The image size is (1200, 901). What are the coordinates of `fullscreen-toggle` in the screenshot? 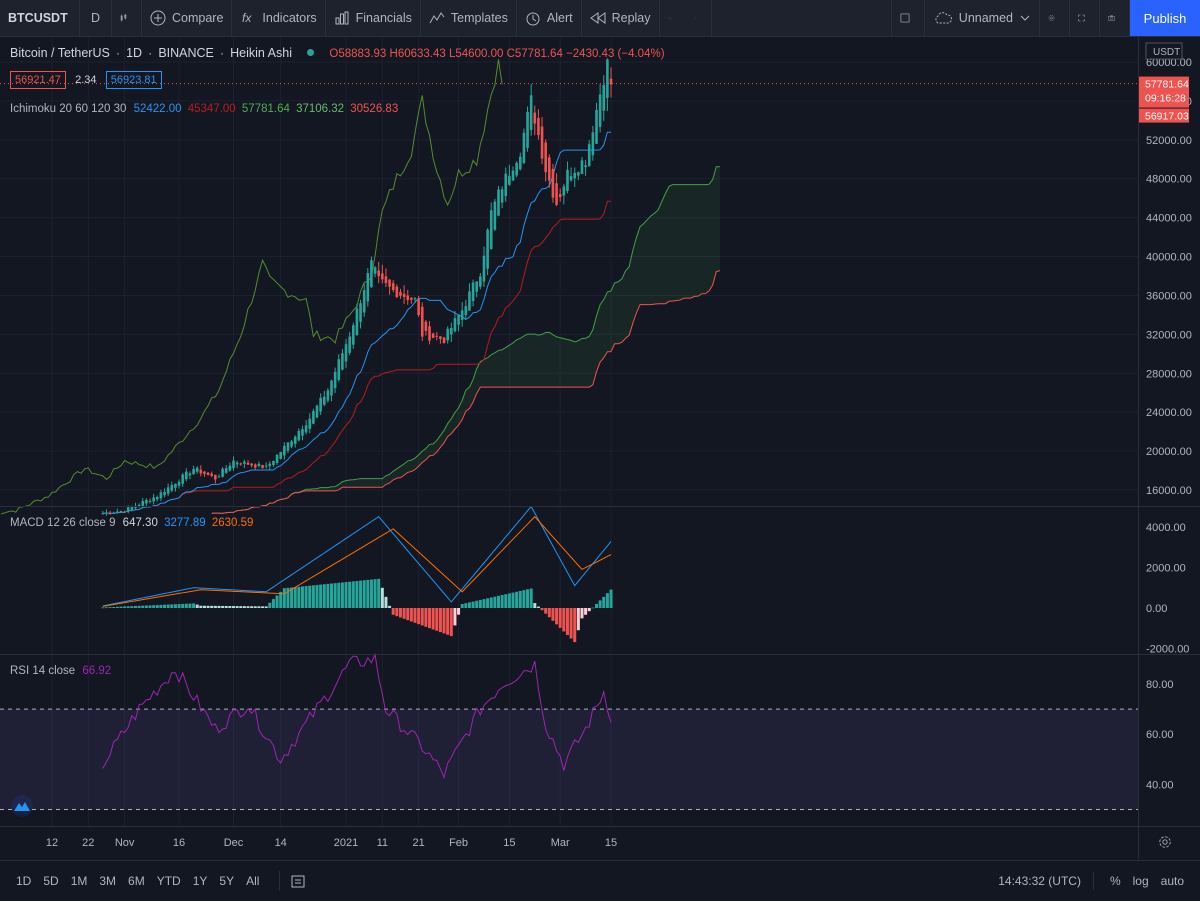 It's located at (907, 18).